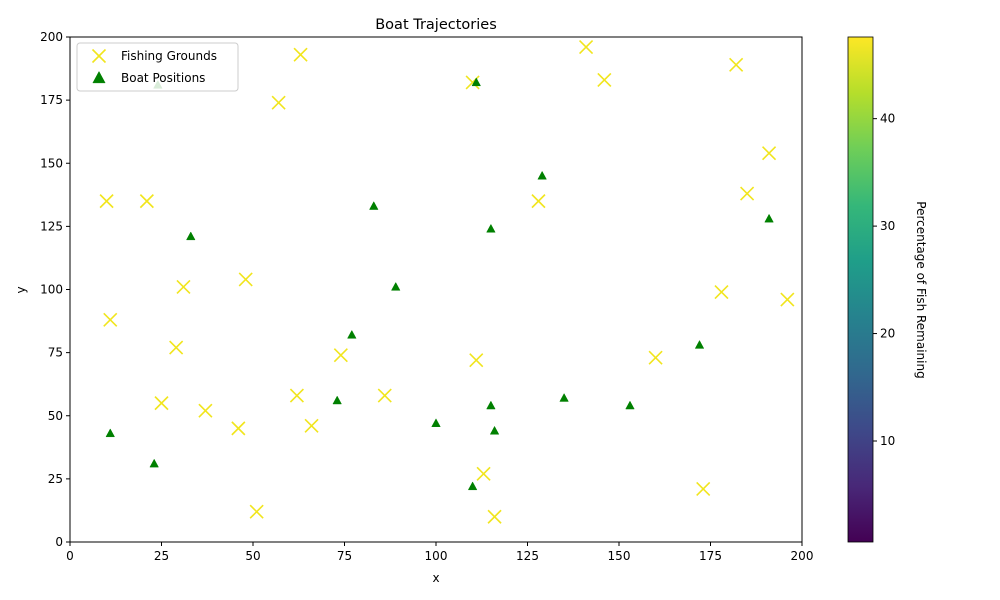 This screenshot has height=600, width=1000. I want to click on x-tick-label: 0, so click(70, 556).